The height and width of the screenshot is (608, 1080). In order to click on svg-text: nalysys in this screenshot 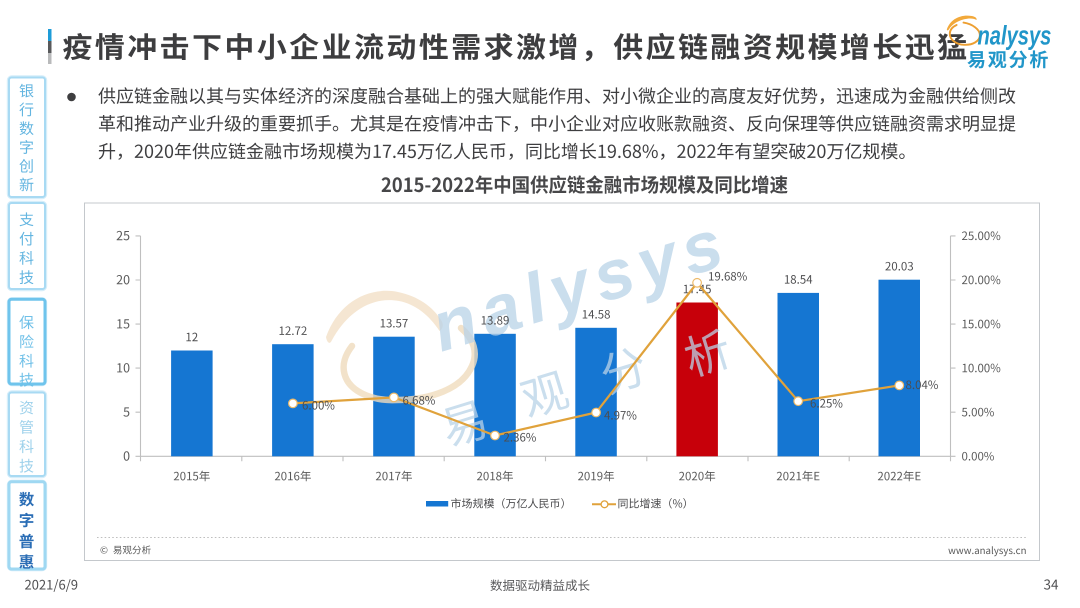, I will do `click(1015, 35)`.